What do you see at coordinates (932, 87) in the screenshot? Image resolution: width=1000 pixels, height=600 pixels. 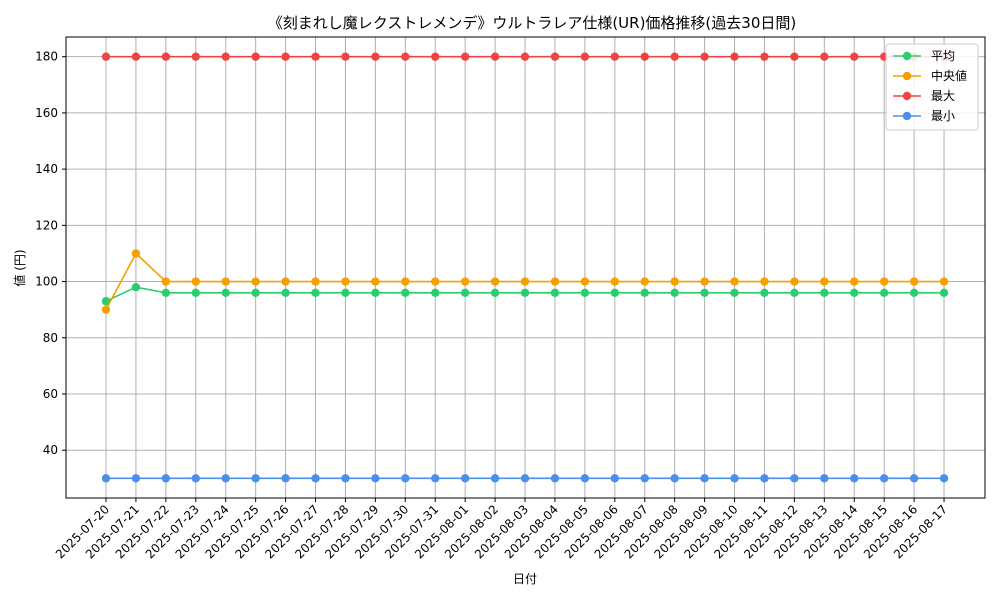 I see `legend-box` at bounding box center [932, 87].